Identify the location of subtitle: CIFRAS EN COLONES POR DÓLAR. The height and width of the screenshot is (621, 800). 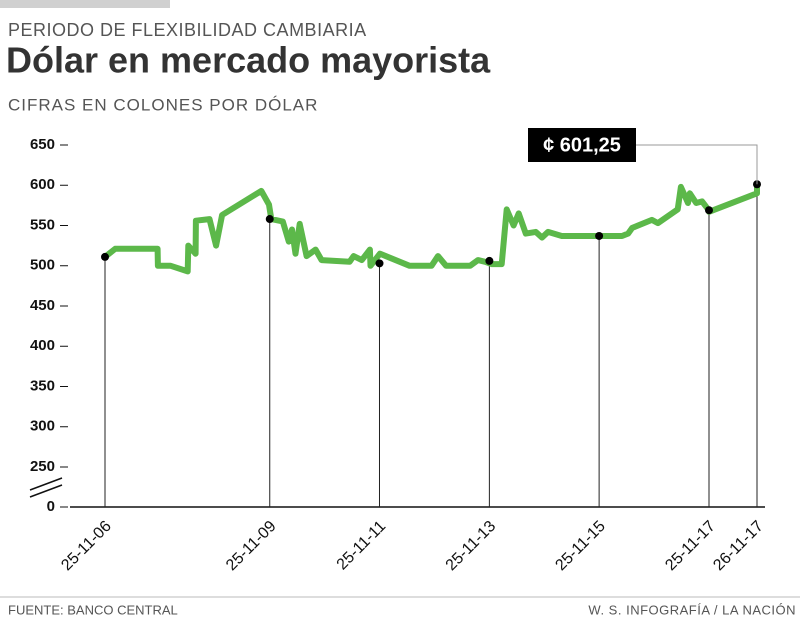
(163, 104).